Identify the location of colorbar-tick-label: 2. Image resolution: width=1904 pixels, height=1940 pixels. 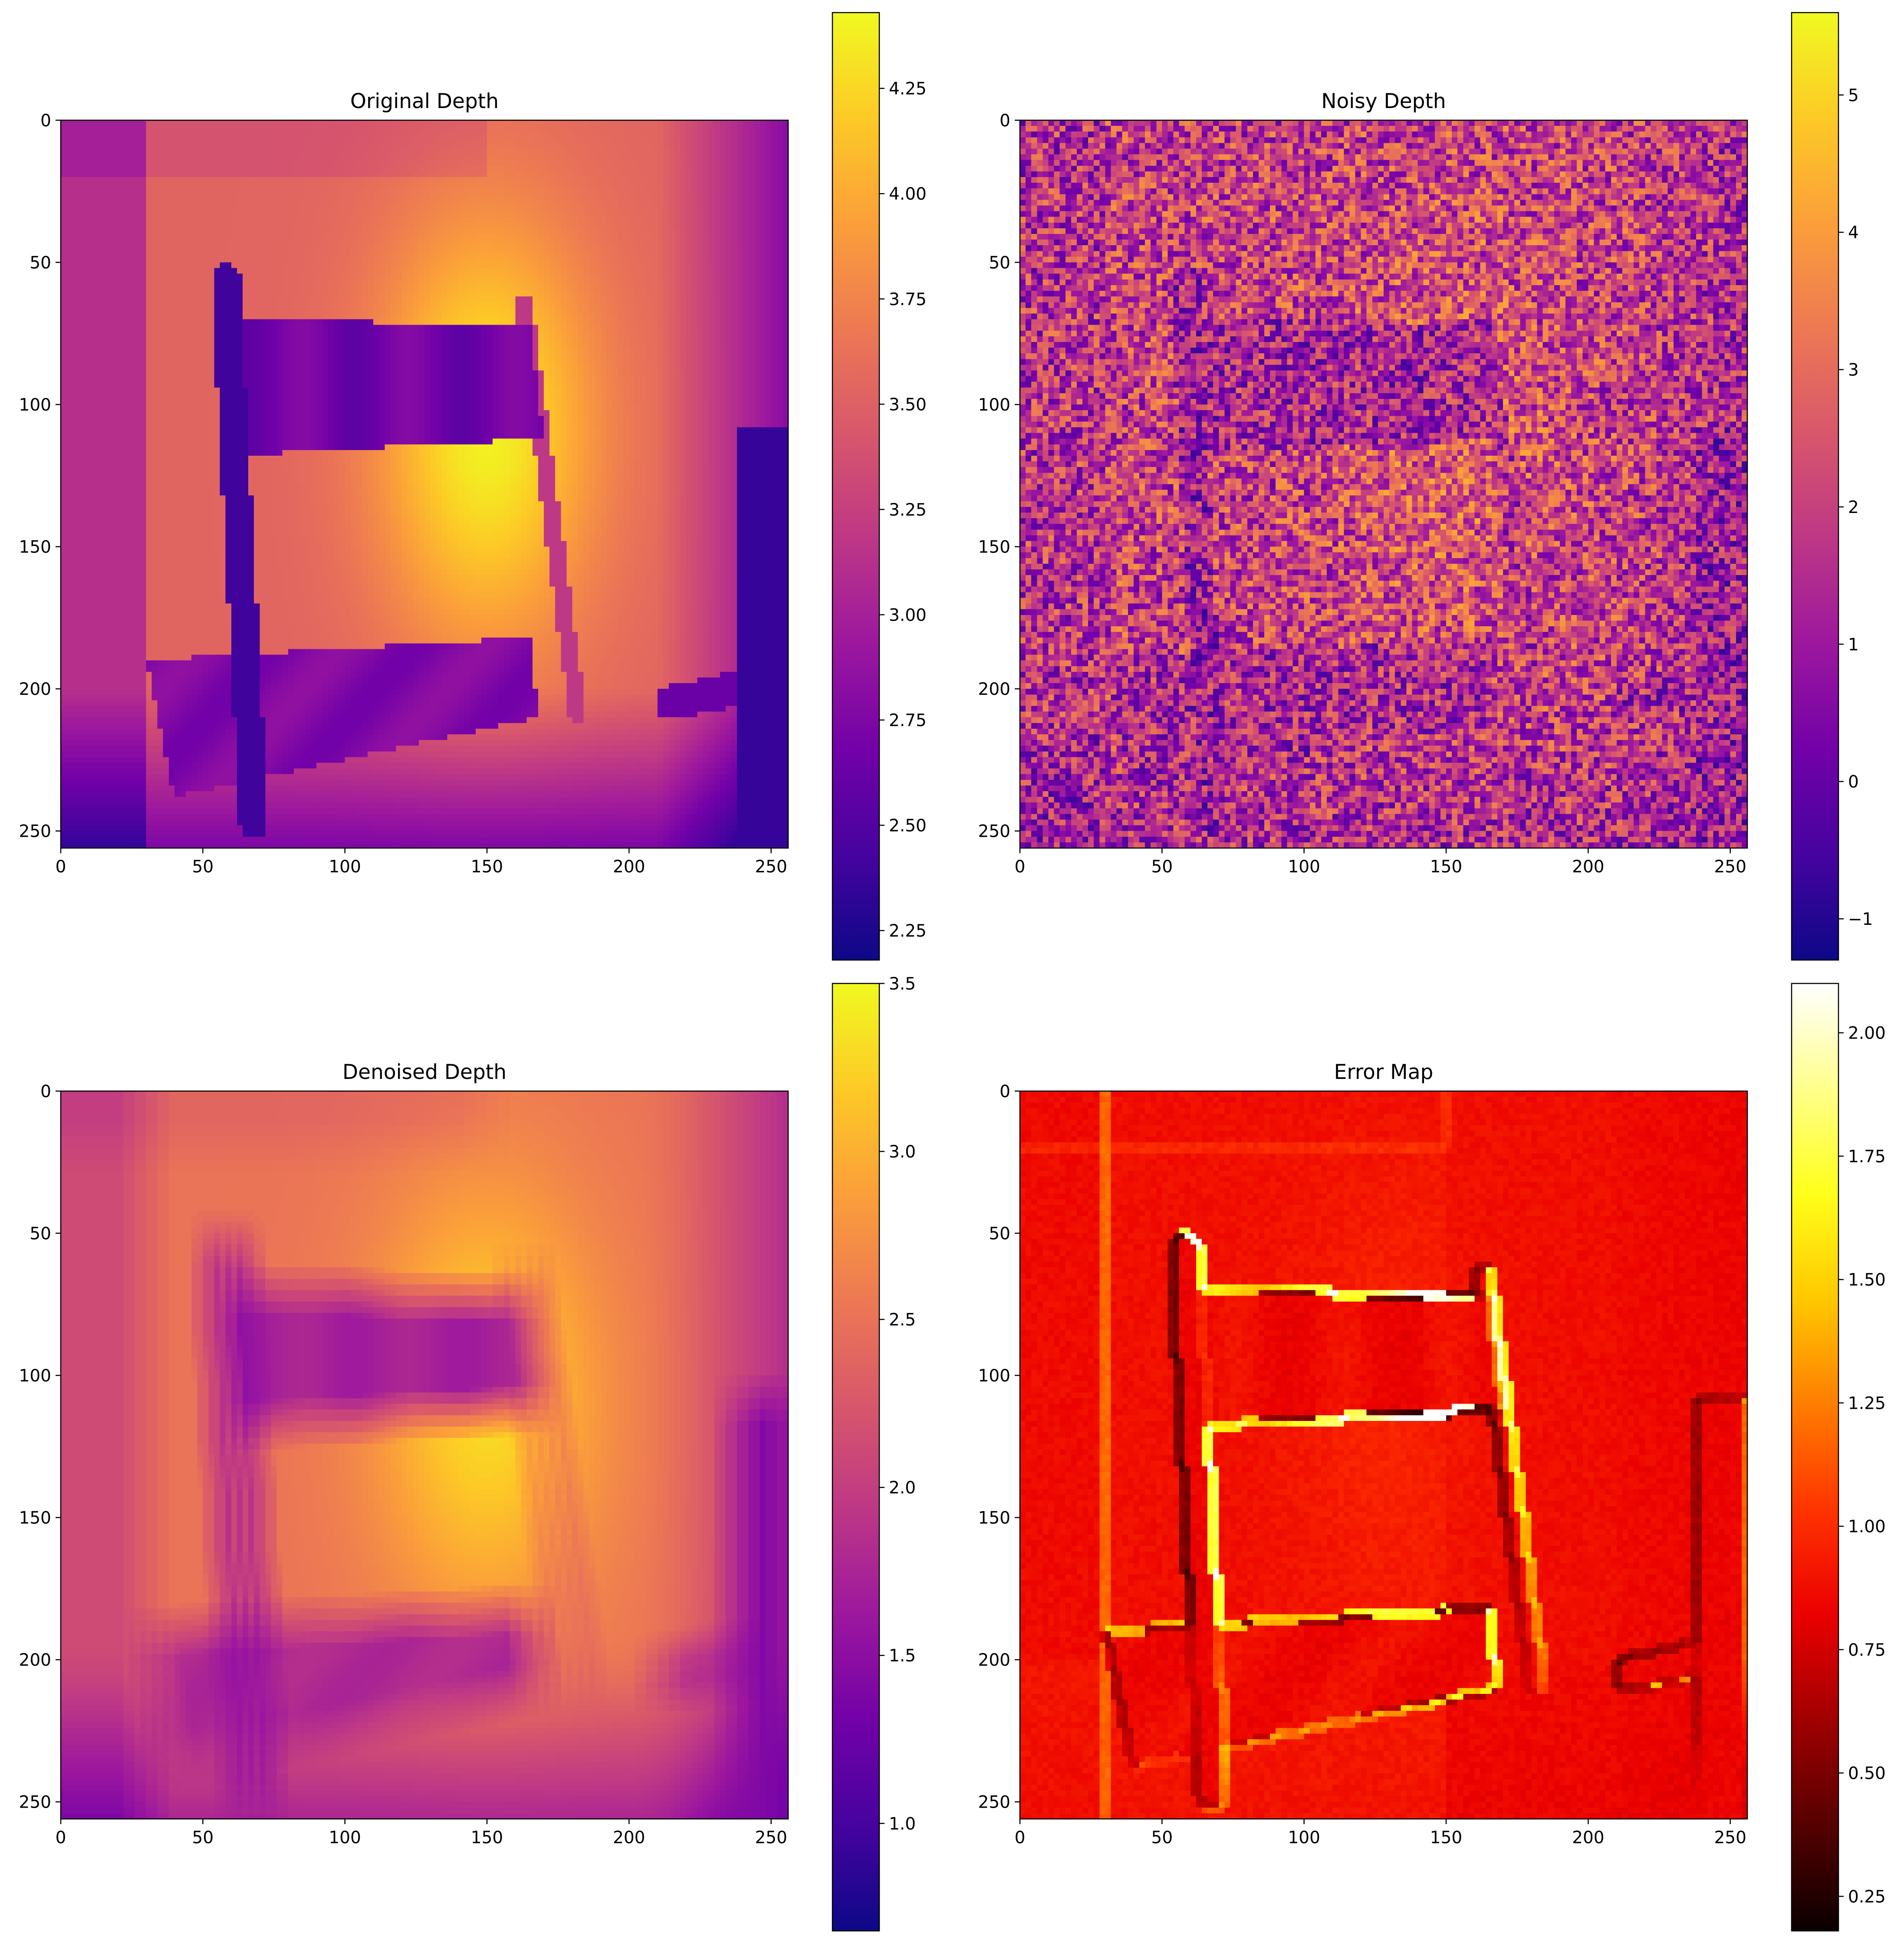
(1854, 507).